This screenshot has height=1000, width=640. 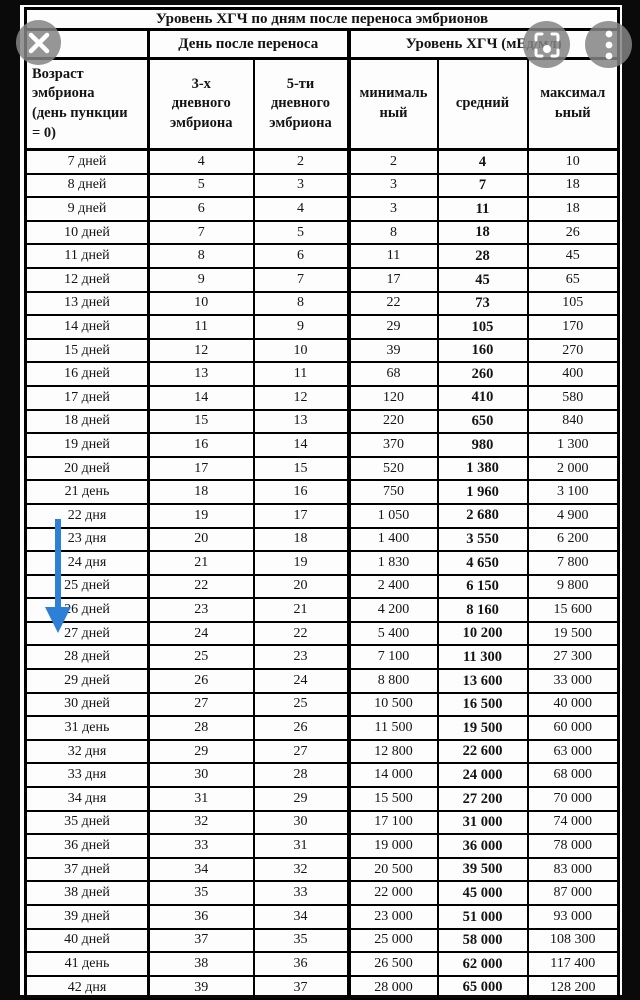 What do you see at coordinates (482, 161) in the screenshot?
I see `avg-cell: 4` at bounding box center [482, 161].